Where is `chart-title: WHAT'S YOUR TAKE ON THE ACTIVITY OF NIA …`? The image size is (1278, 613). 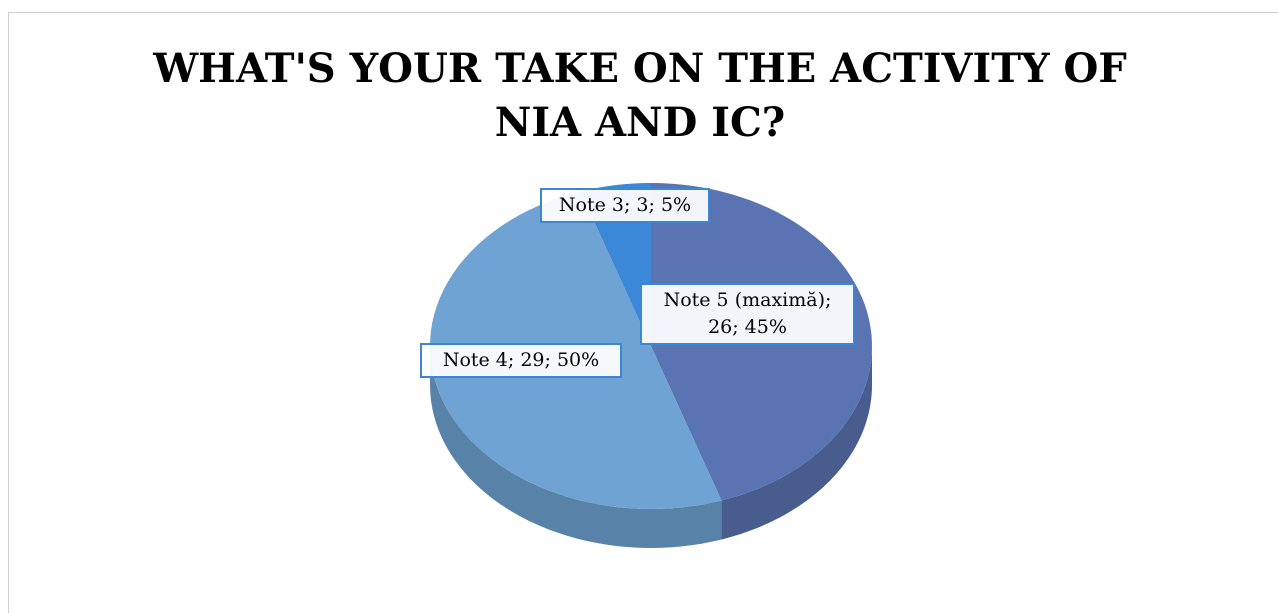
chart-title: WHAT'S YOUR TAKE ON THE ACTIVITY OF NIA … is located at coordinates (640, 95).